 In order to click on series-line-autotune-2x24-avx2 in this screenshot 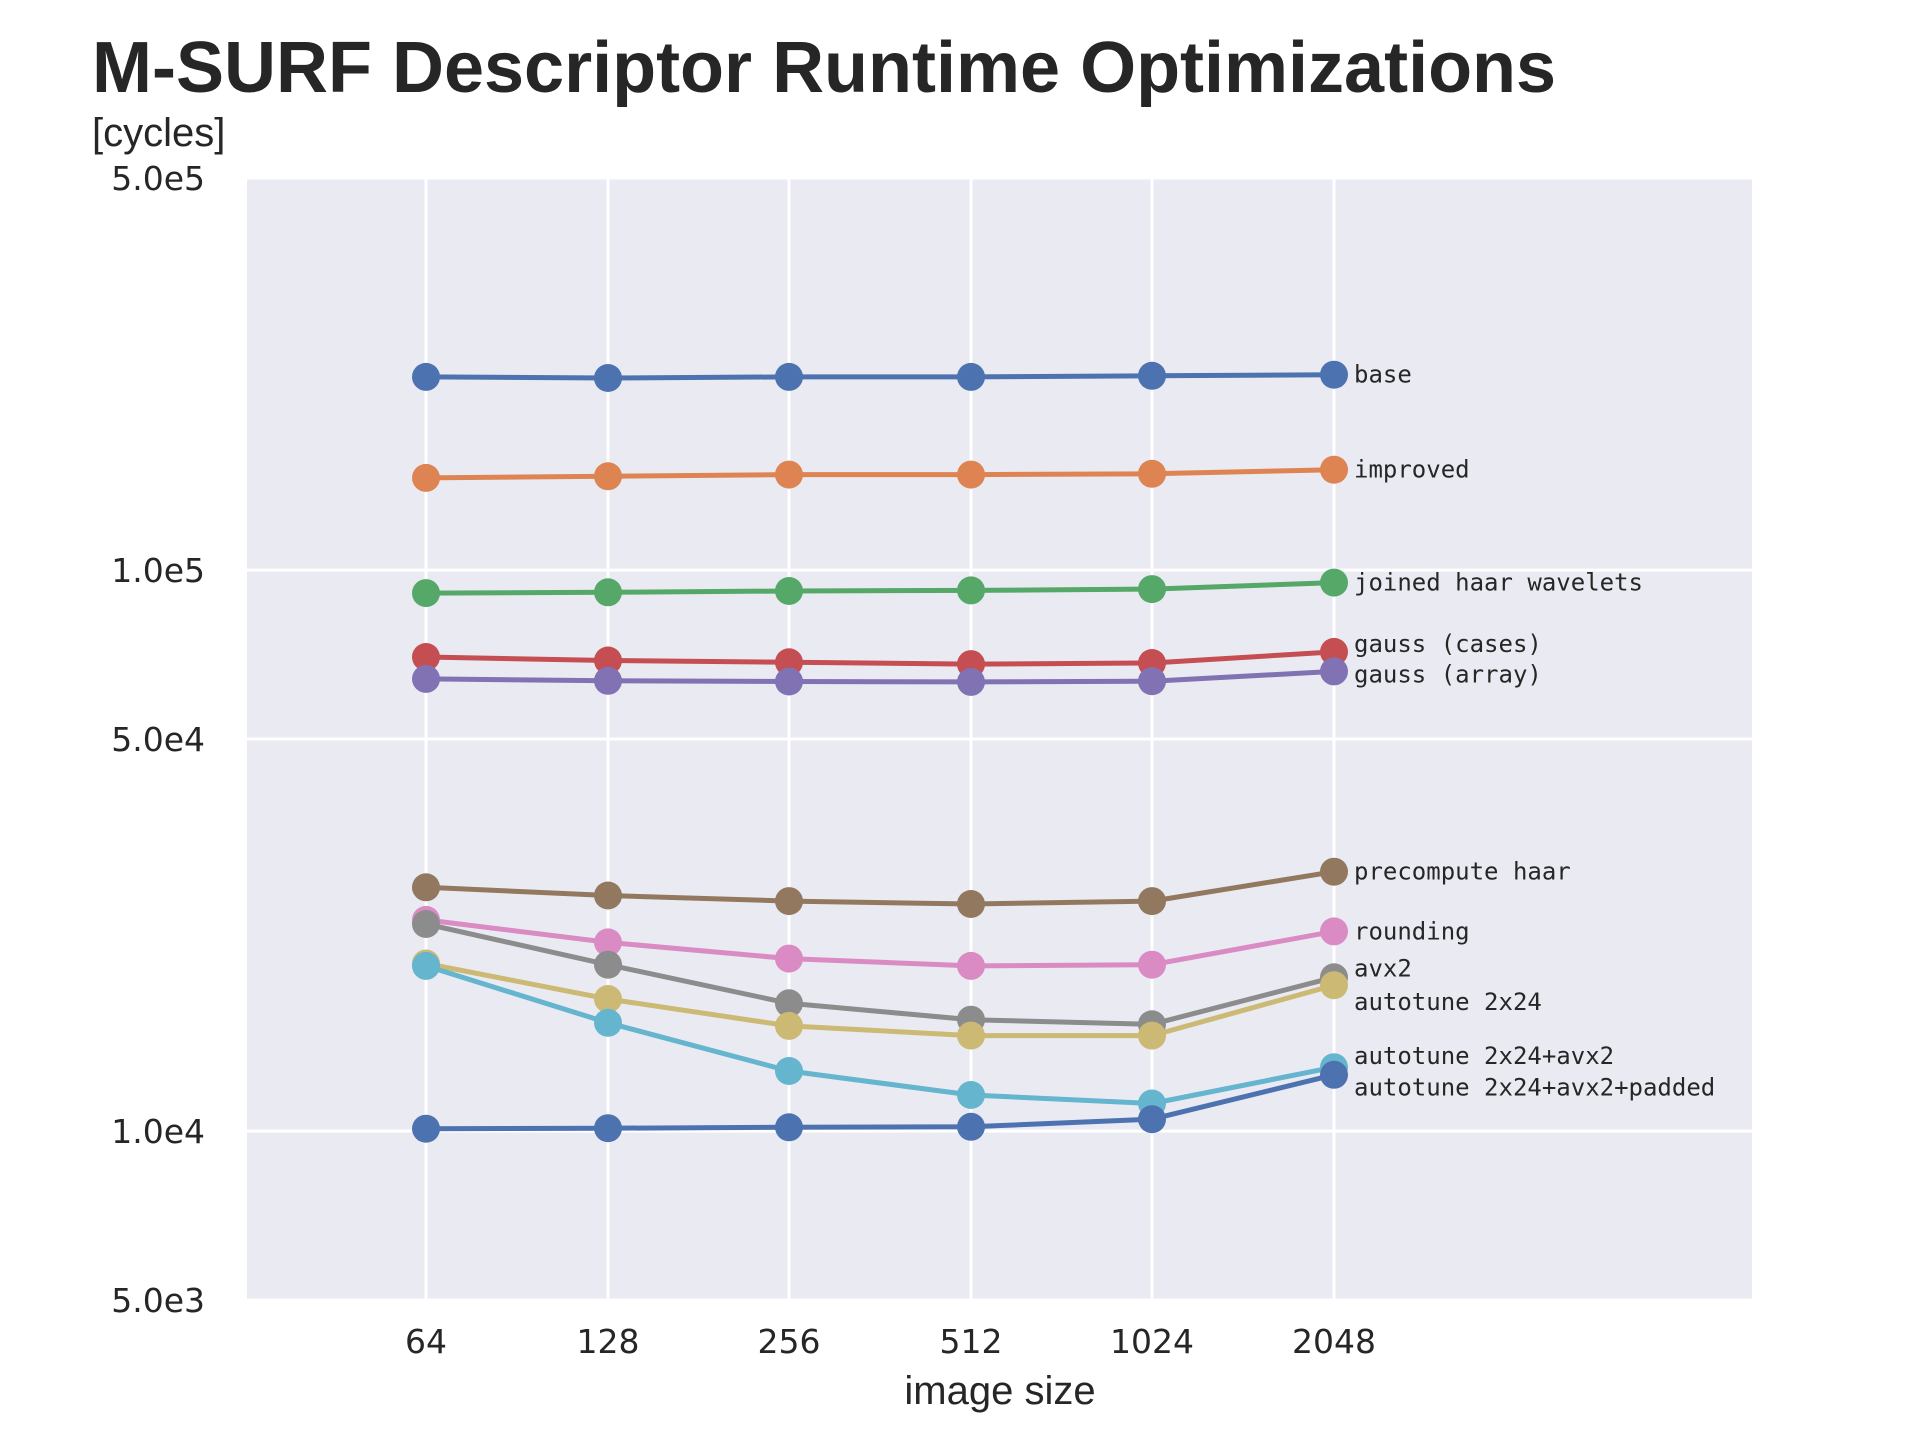, I will do `click(880, 1034)`.